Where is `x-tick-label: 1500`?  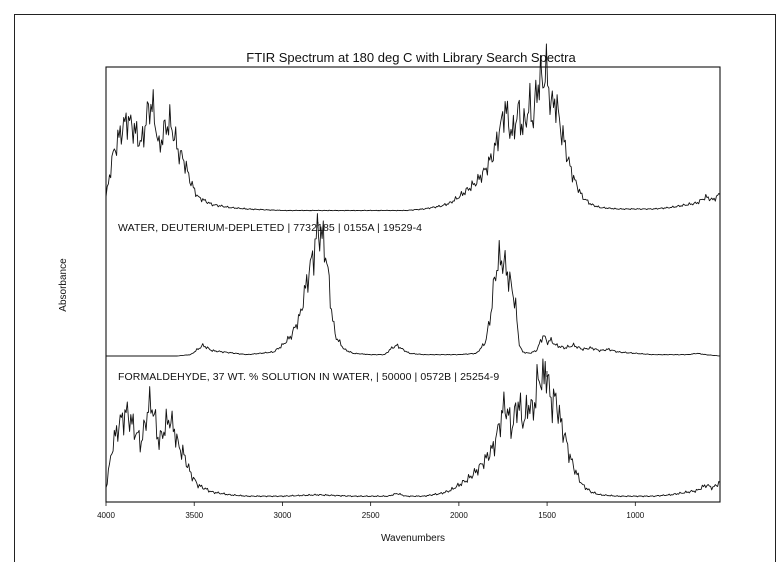
x-tick-label: 1500 is located at coordinates (547, 515).